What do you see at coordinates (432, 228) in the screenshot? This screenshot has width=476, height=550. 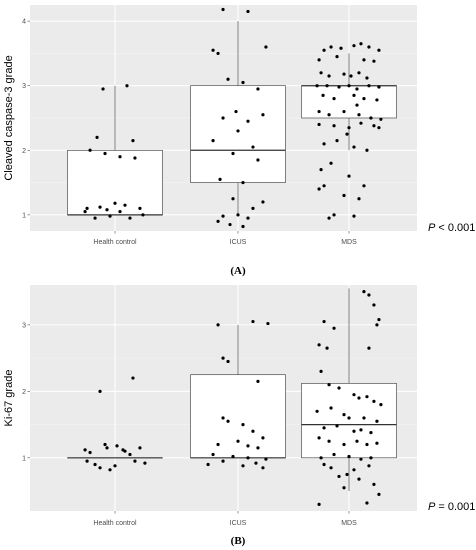 I see `p-value-symbol: P` at bounding box center [432, 228].